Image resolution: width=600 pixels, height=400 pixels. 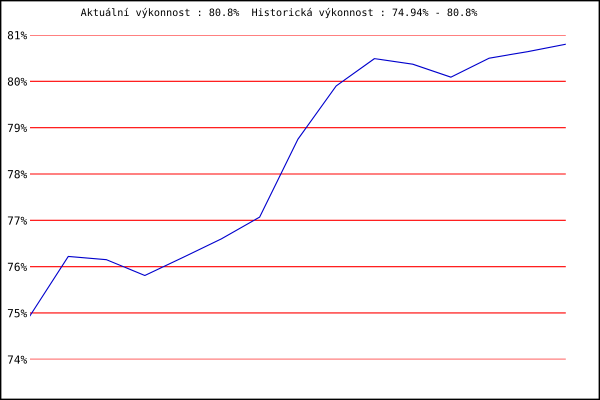 I want to click on y-tick-label: 74%, so click(x=18, y=359).